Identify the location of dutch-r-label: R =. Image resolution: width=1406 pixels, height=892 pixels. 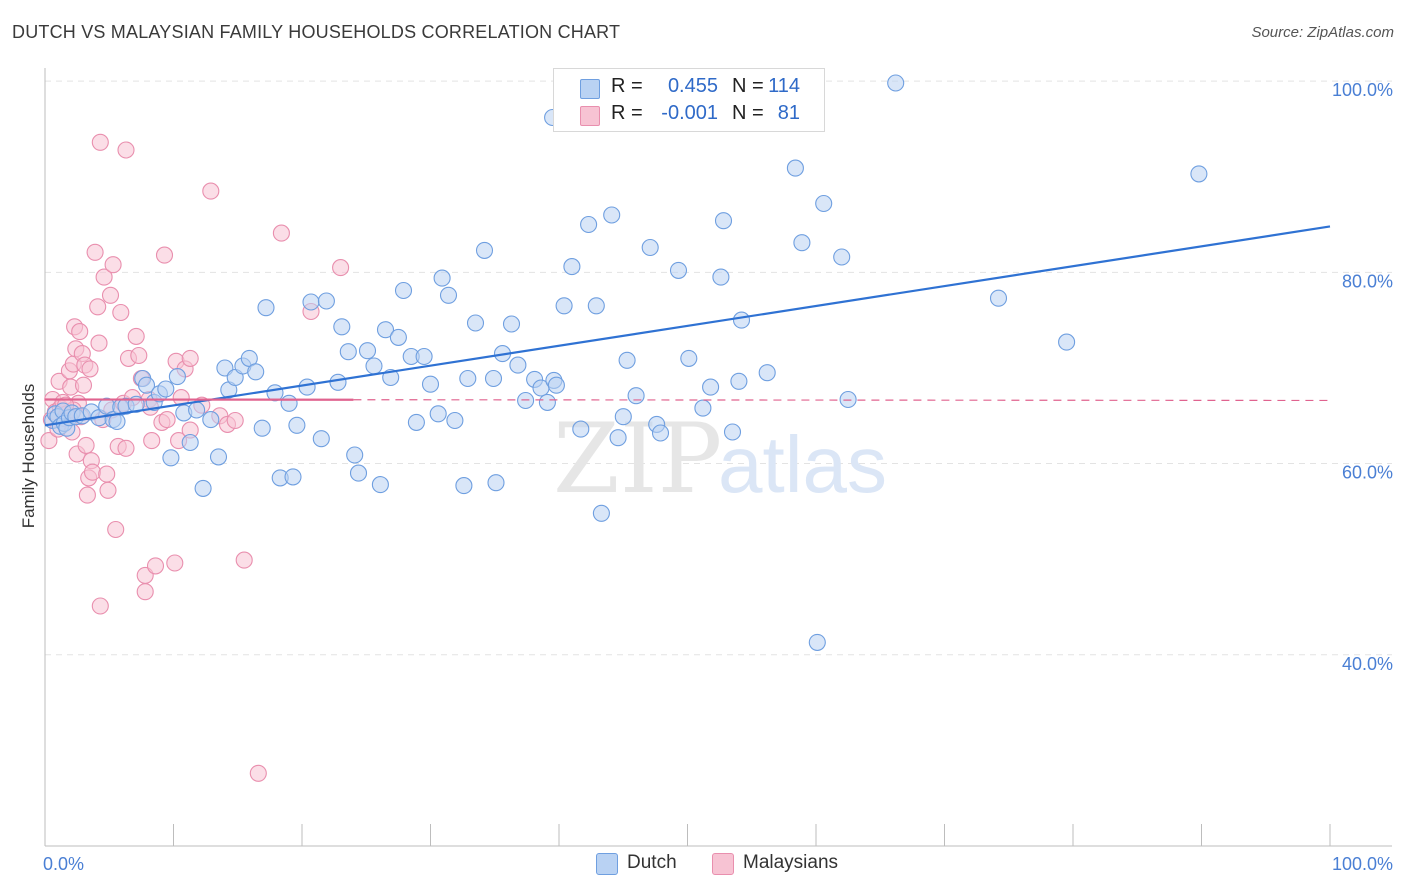
(627, 86).